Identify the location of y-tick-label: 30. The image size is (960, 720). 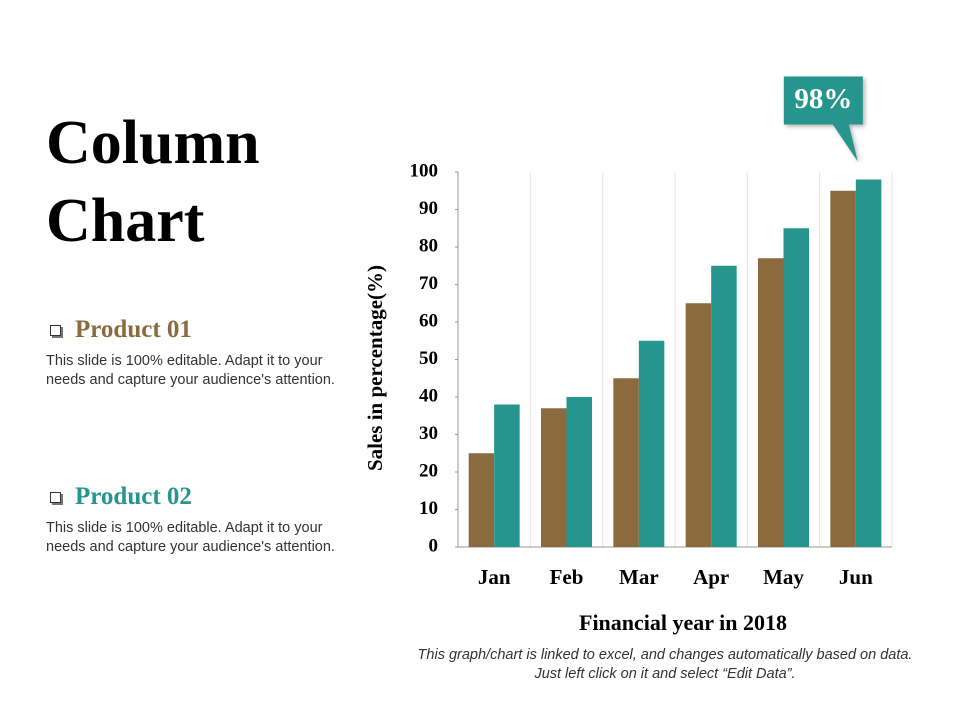
(428, 433).